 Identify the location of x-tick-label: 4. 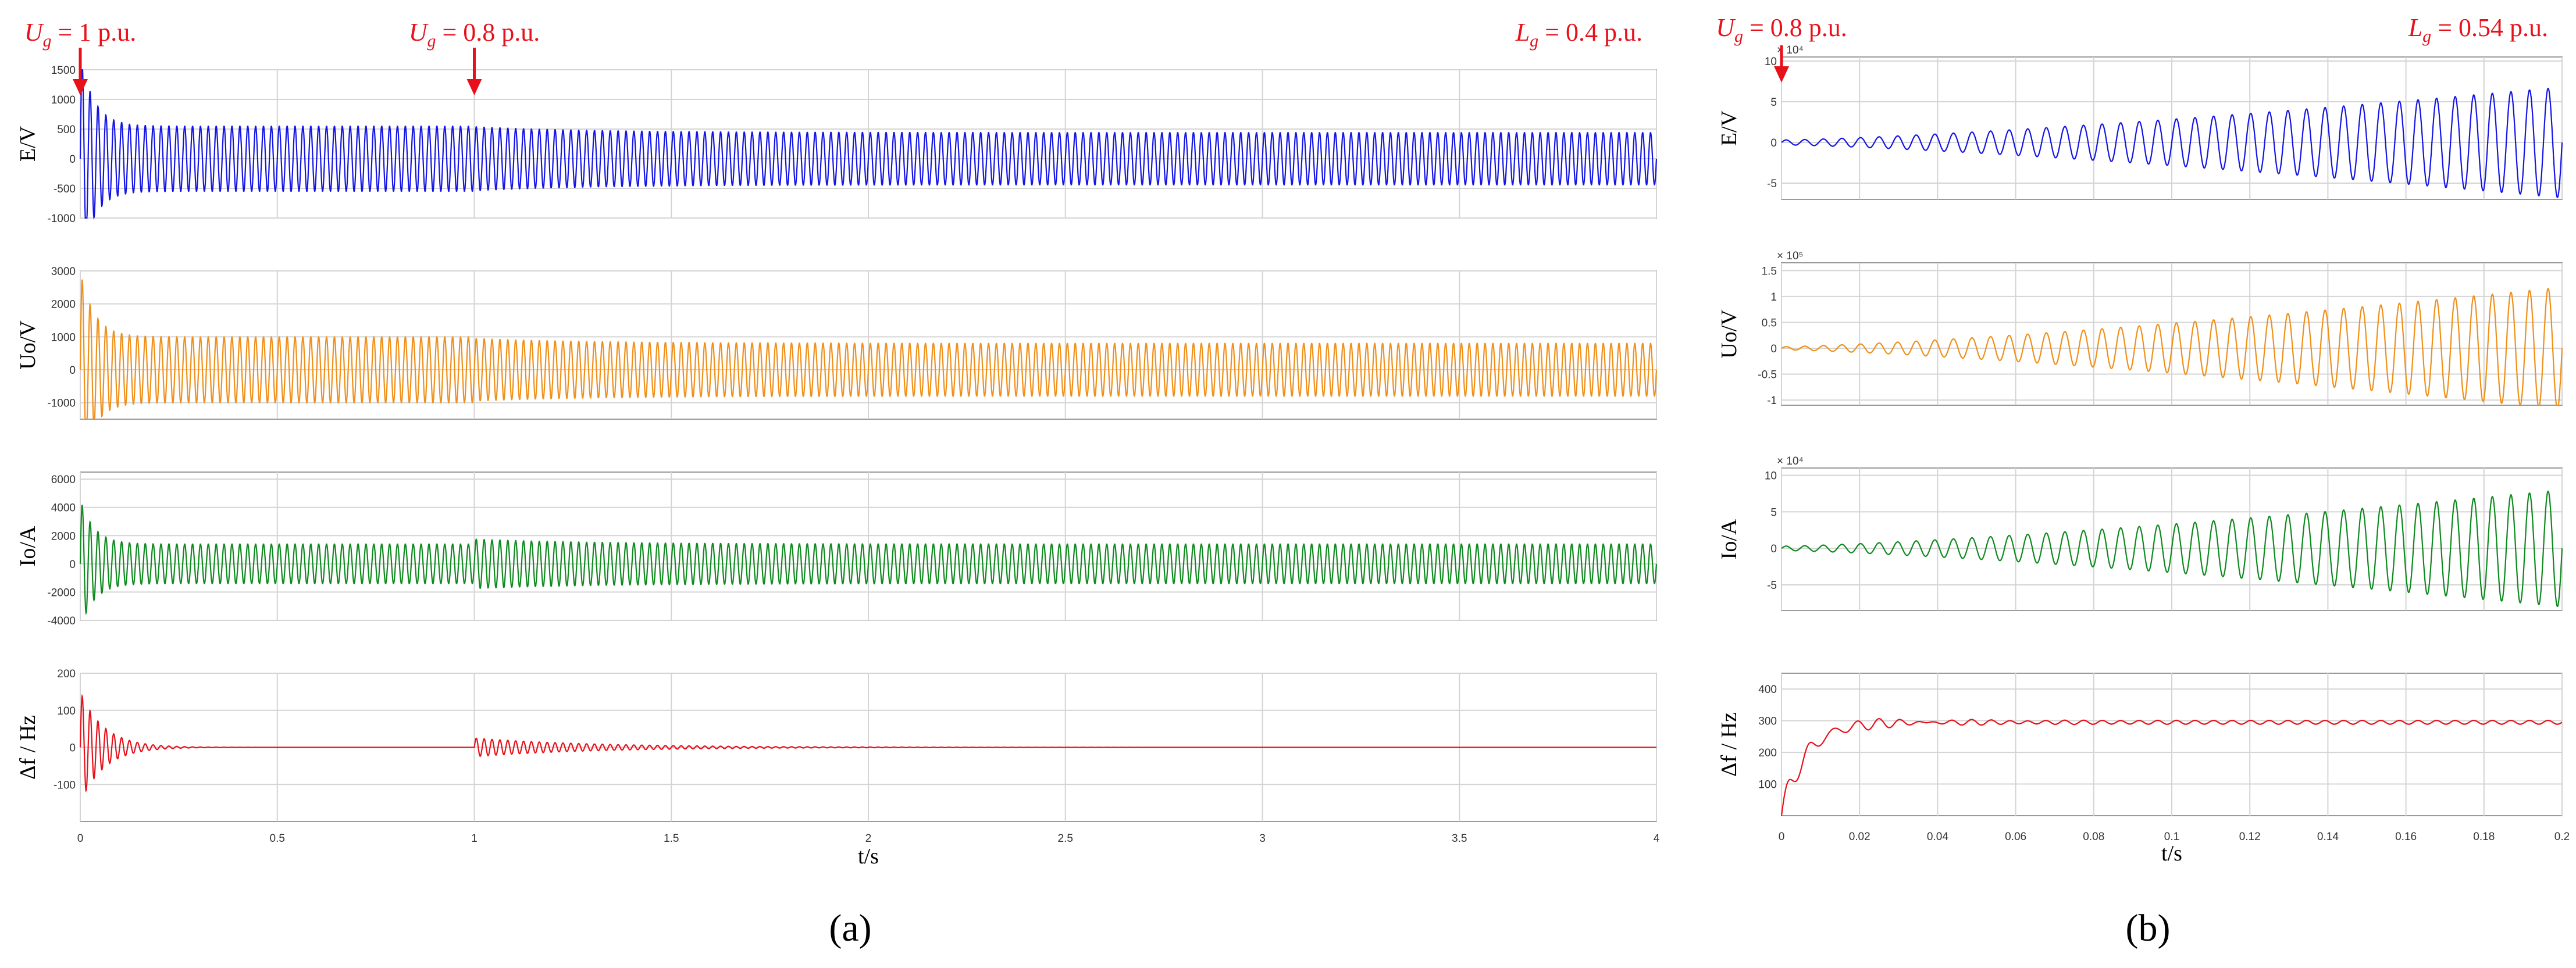
(1657, 839).